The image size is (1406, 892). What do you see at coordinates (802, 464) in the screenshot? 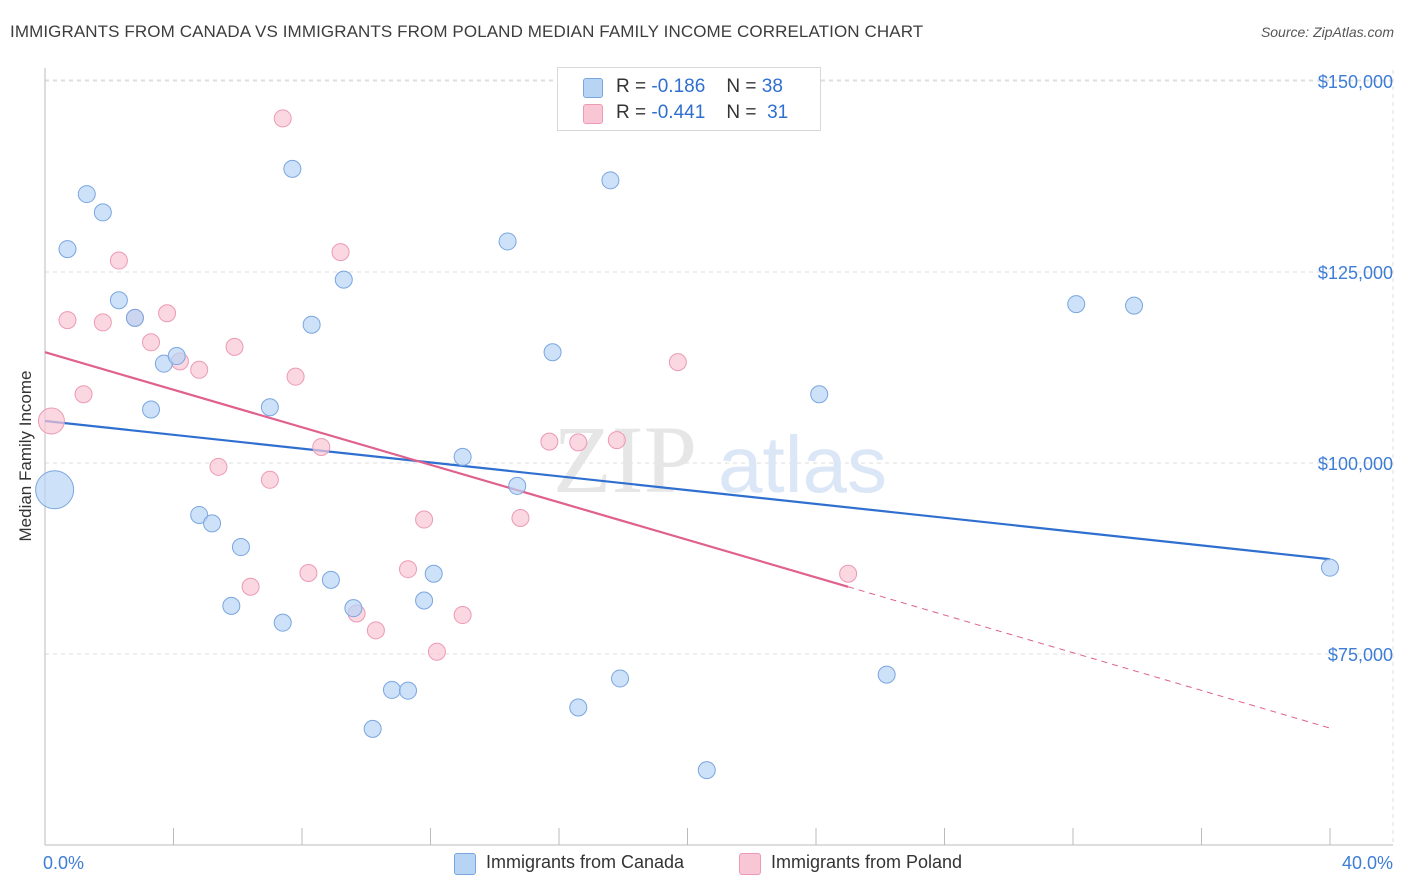
I see `watermark-atlas: atlas` at bounding box center [802, 464].